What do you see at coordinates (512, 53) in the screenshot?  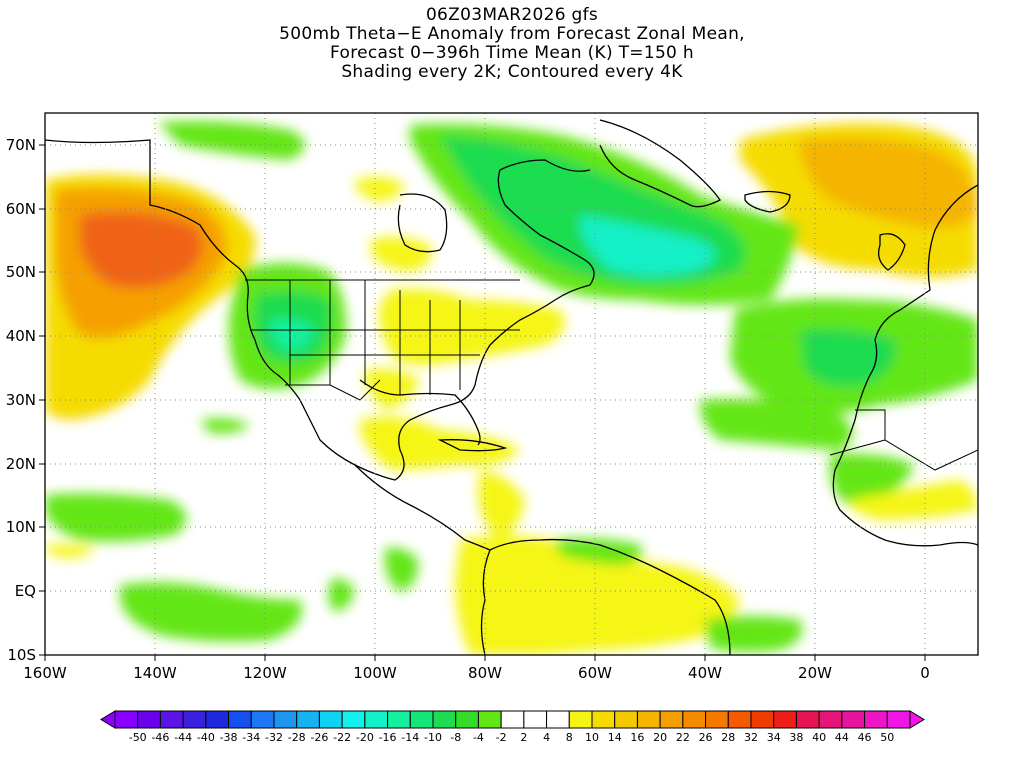 I see `title-line-3: Forecast 0−396h Time Mean (K) T=150 h` at bounding box center [512, 53].